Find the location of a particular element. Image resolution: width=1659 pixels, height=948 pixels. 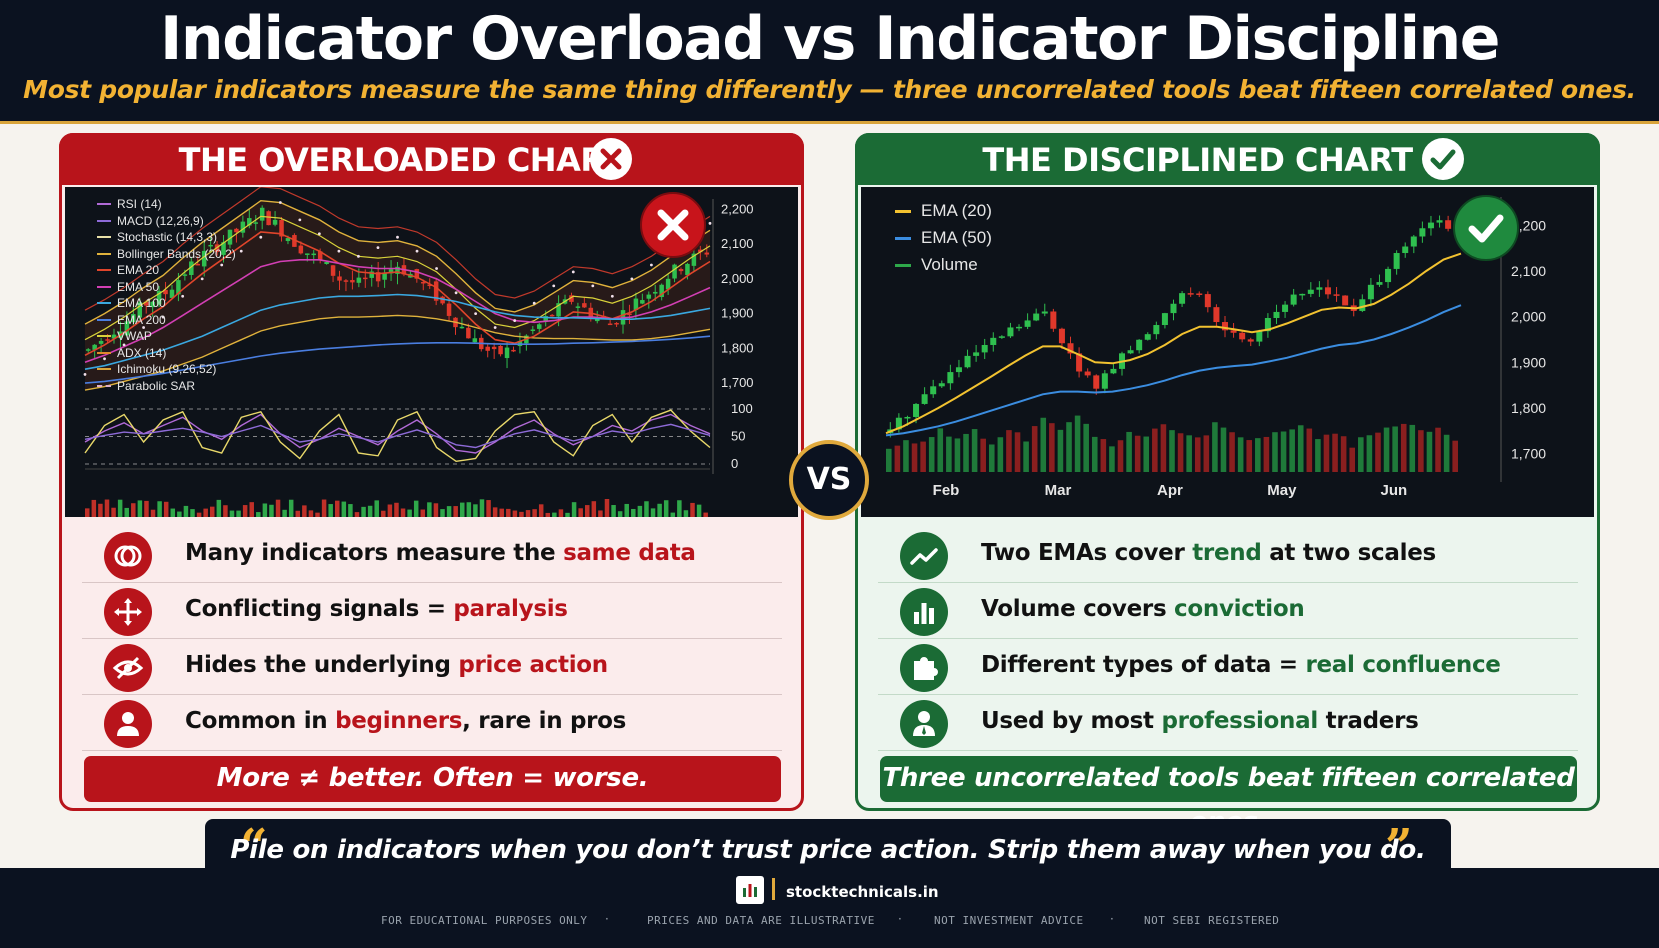

user-icon is located at coordinates (128, 724).